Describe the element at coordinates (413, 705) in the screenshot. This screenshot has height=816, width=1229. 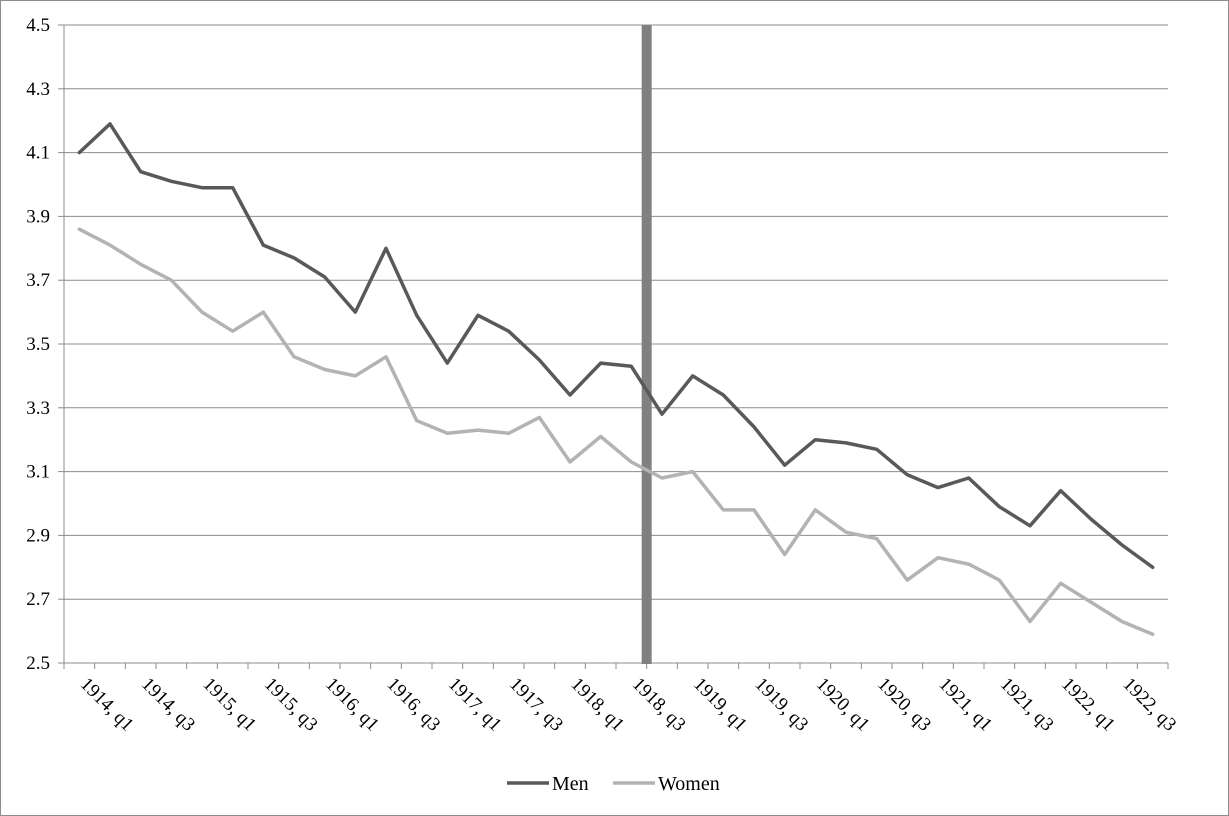
I see `x-tick-label: 1916, q3` at that location.